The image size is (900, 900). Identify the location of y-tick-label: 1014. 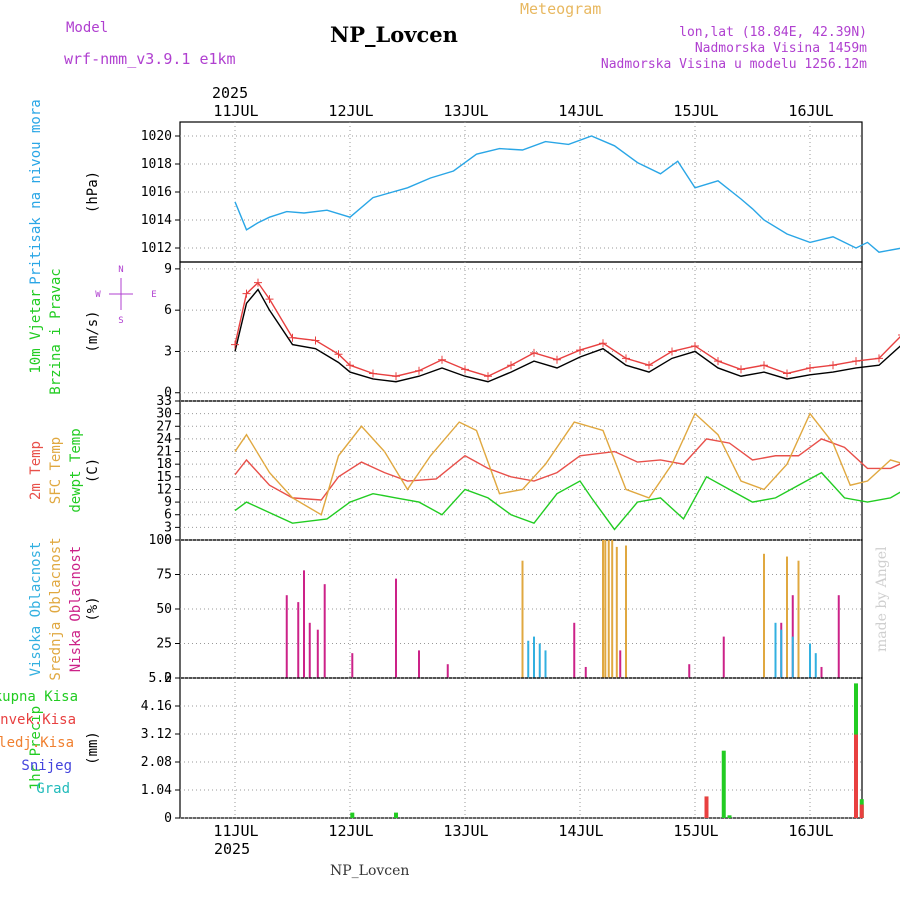
(156, 220).